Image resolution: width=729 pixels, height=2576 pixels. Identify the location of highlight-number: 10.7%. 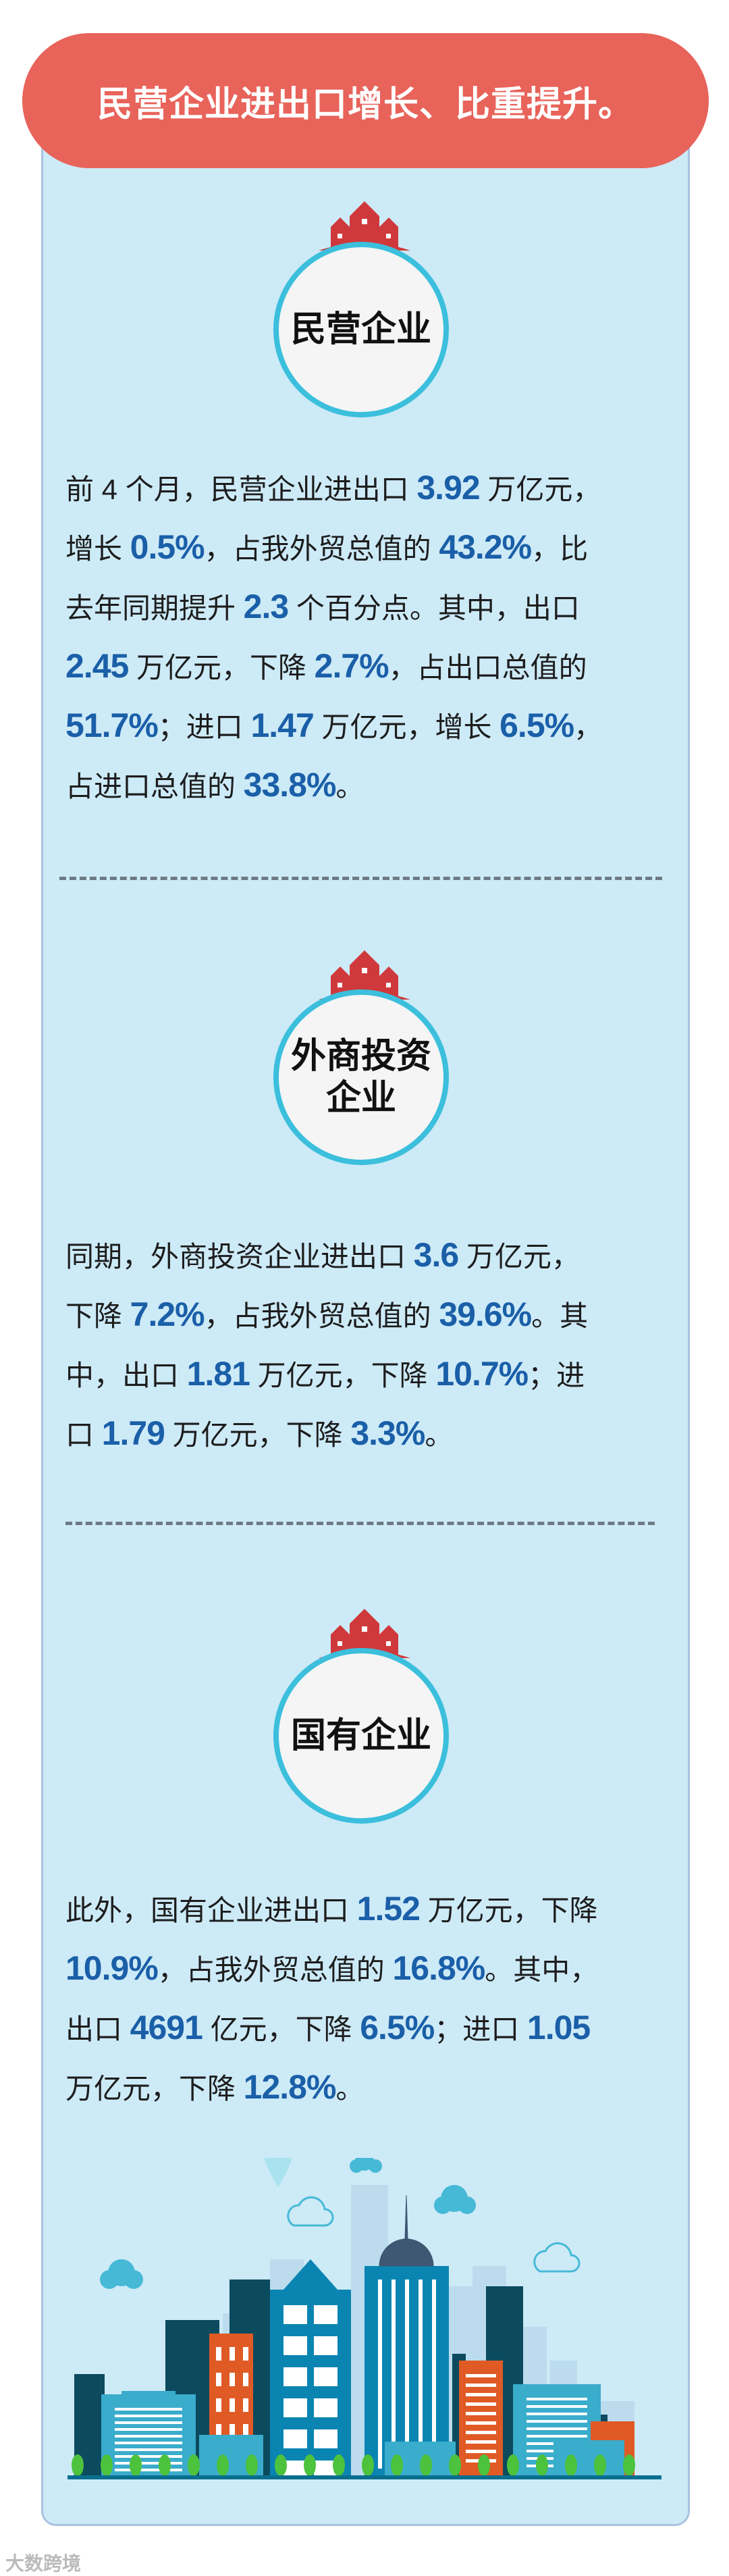
(482, 1374).